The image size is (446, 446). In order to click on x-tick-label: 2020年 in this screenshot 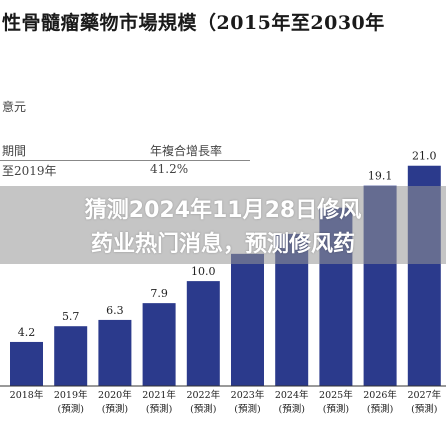, I will do `click(115, 395)`.